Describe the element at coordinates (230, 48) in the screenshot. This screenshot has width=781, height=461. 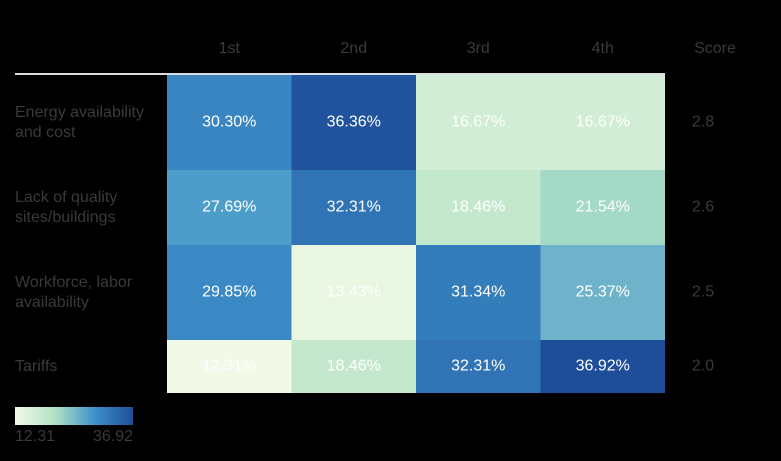
I see `column-header: 1st` at that location.